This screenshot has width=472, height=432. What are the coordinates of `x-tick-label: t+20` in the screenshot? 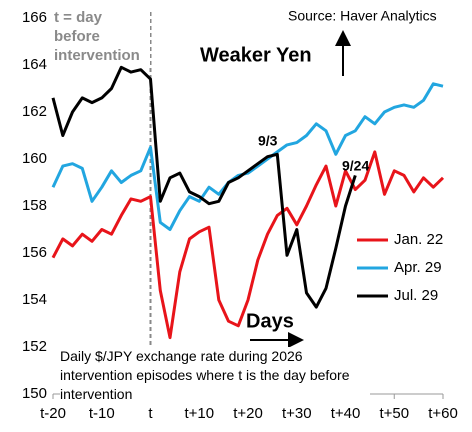 It's located at (248, 413).